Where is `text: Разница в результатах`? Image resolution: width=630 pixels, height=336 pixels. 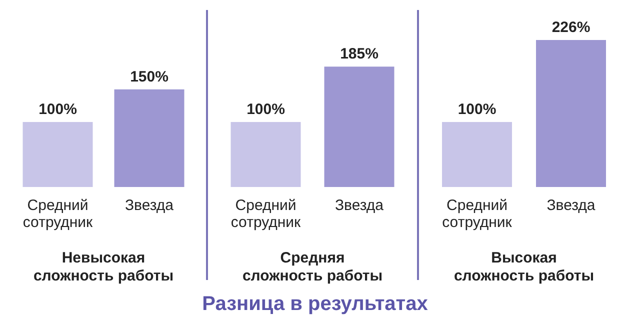 text: Разница в результатах is located at coordinates (315, 304).